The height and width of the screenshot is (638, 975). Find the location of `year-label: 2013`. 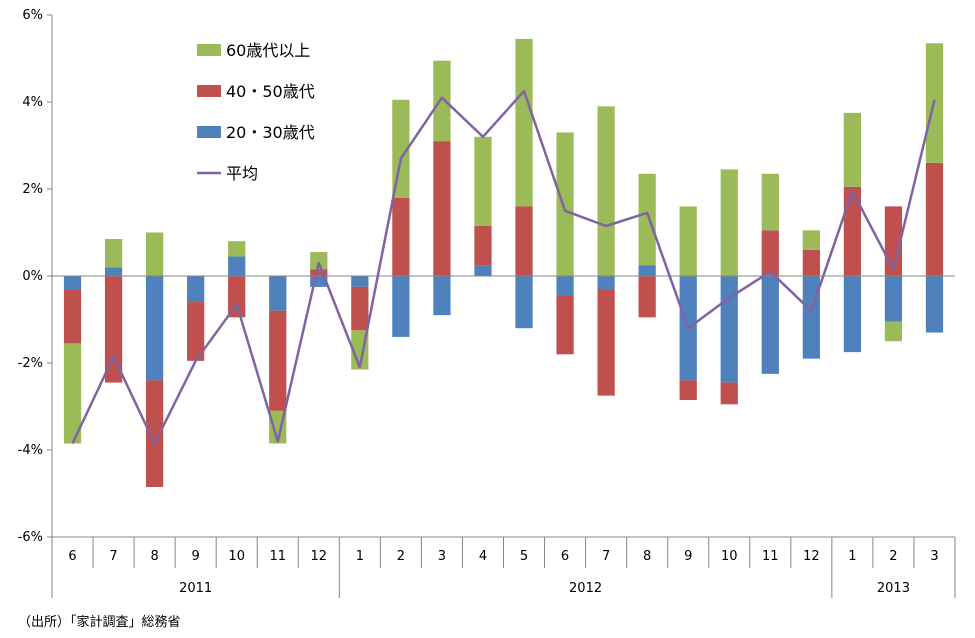

year-label: 2013 is located at coordinates (893, 588).